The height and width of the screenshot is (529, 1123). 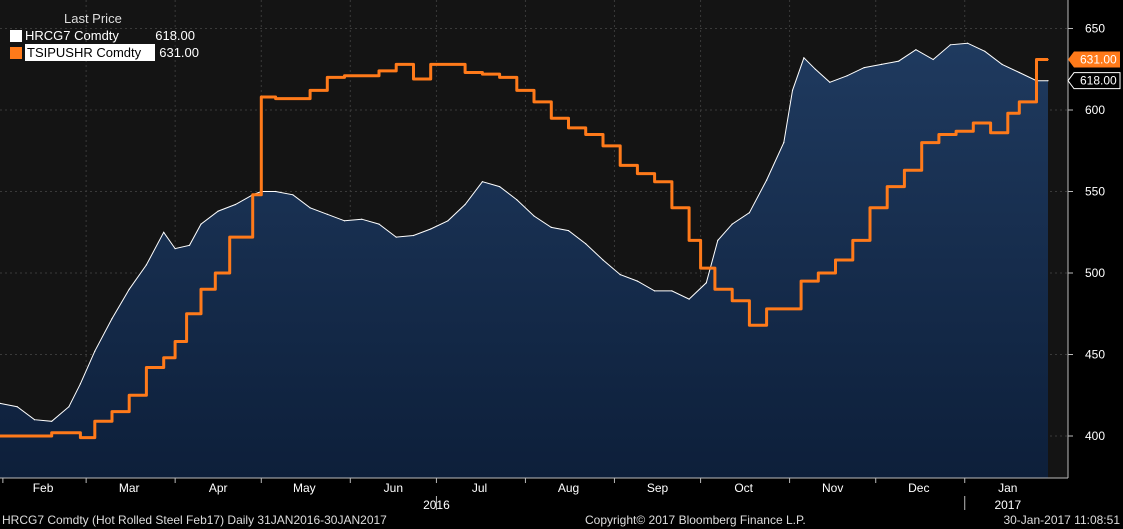 What do you see at coordinates (1095, 110) in the screenshot?
I see `y-tick-label: 600` at bounding box center [1095, 110].